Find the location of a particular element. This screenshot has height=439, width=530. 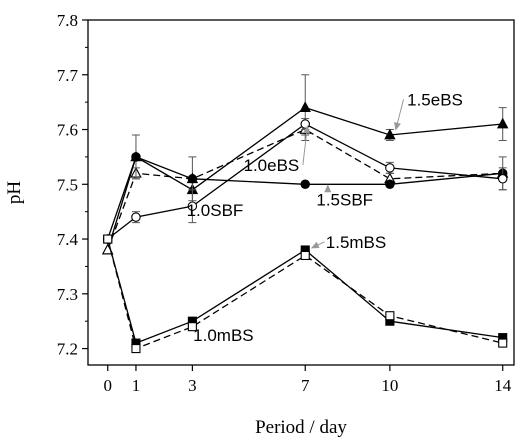

y-tick-label: 7.7 is located at coordinates (68, 75).